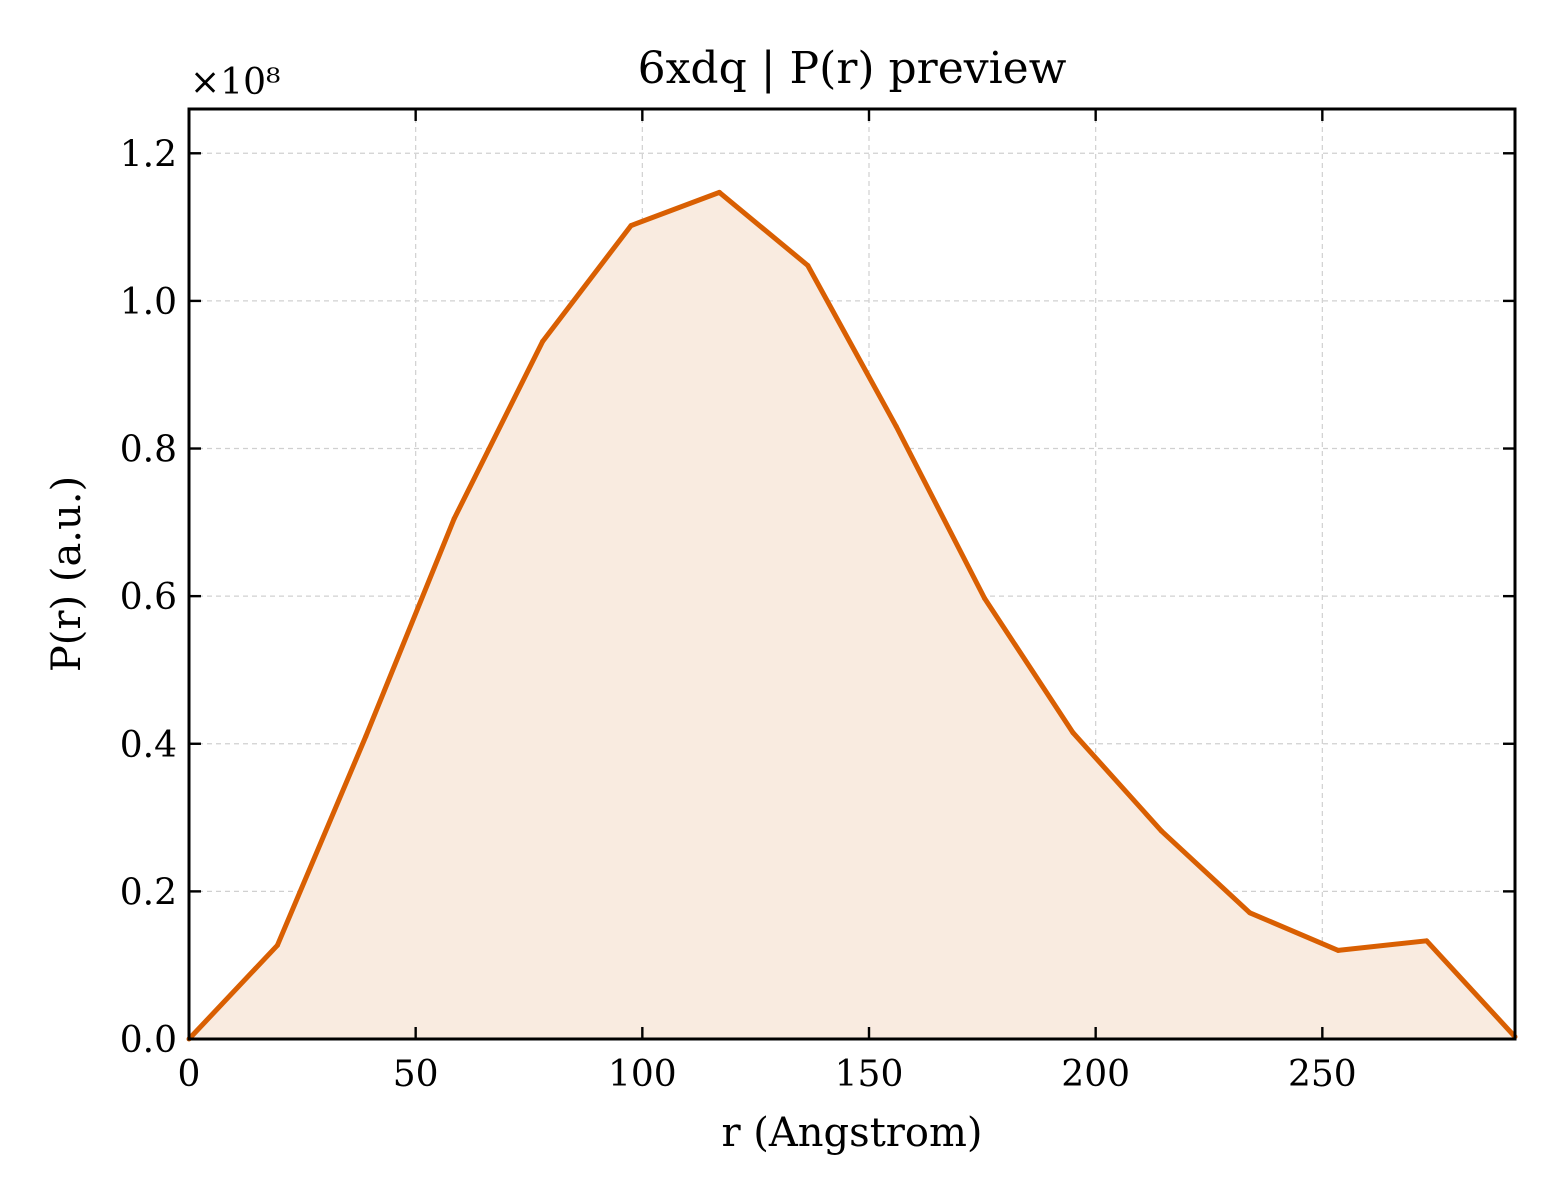  I want to click on y-tick-label: 1.2, so click(148, 154).